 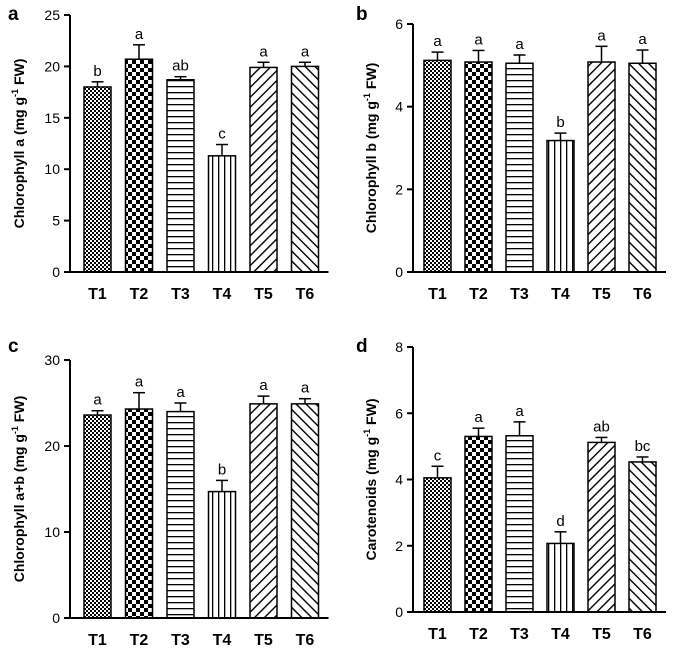 What do you see at coordinates (362, 14) in the screenshot?
I see `panel-label: b` at bounding box center [362, 14].